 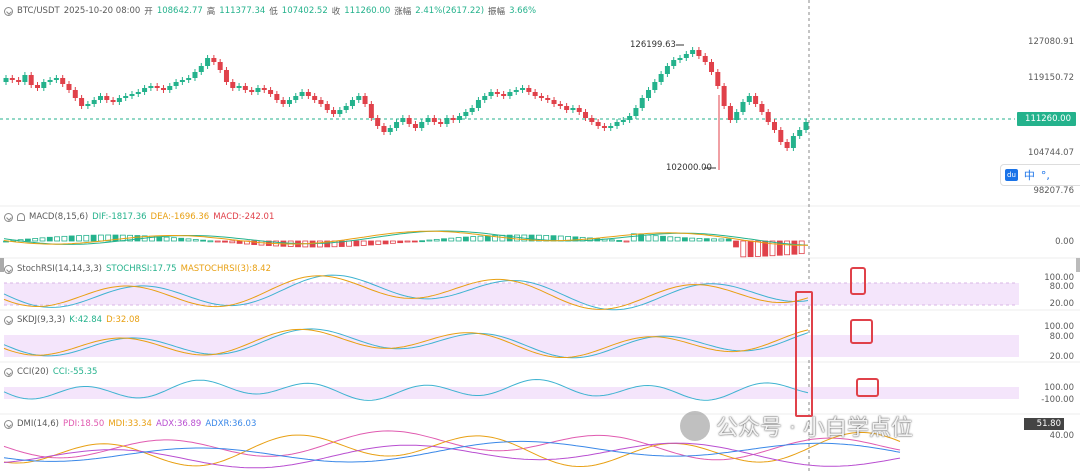 I want to click on close-label: 收, so click(x=336, y=12).